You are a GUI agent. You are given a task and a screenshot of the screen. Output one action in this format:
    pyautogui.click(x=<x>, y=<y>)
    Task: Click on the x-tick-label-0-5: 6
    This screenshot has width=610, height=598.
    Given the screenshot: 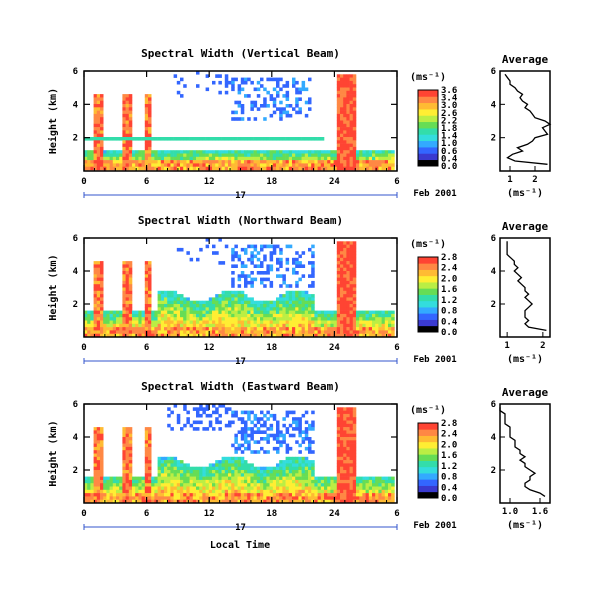 What is the action you would take?
    pyautogui.click(x=396, y=182)
    